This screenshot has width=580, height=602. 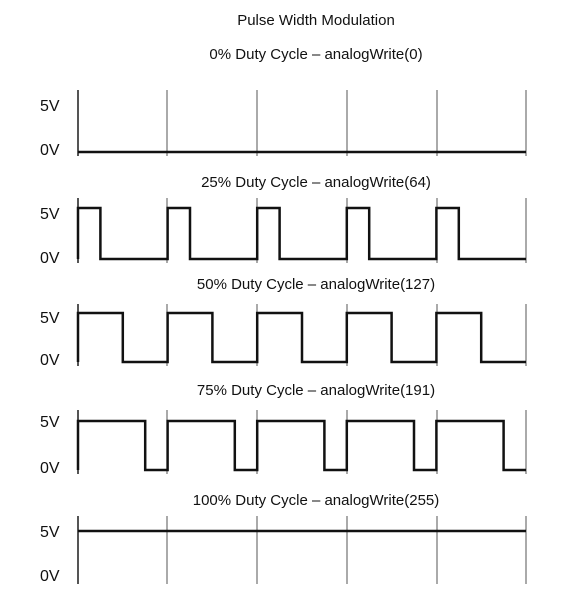 I want to click on panel-3-waveform, so click(x=301, y=445).